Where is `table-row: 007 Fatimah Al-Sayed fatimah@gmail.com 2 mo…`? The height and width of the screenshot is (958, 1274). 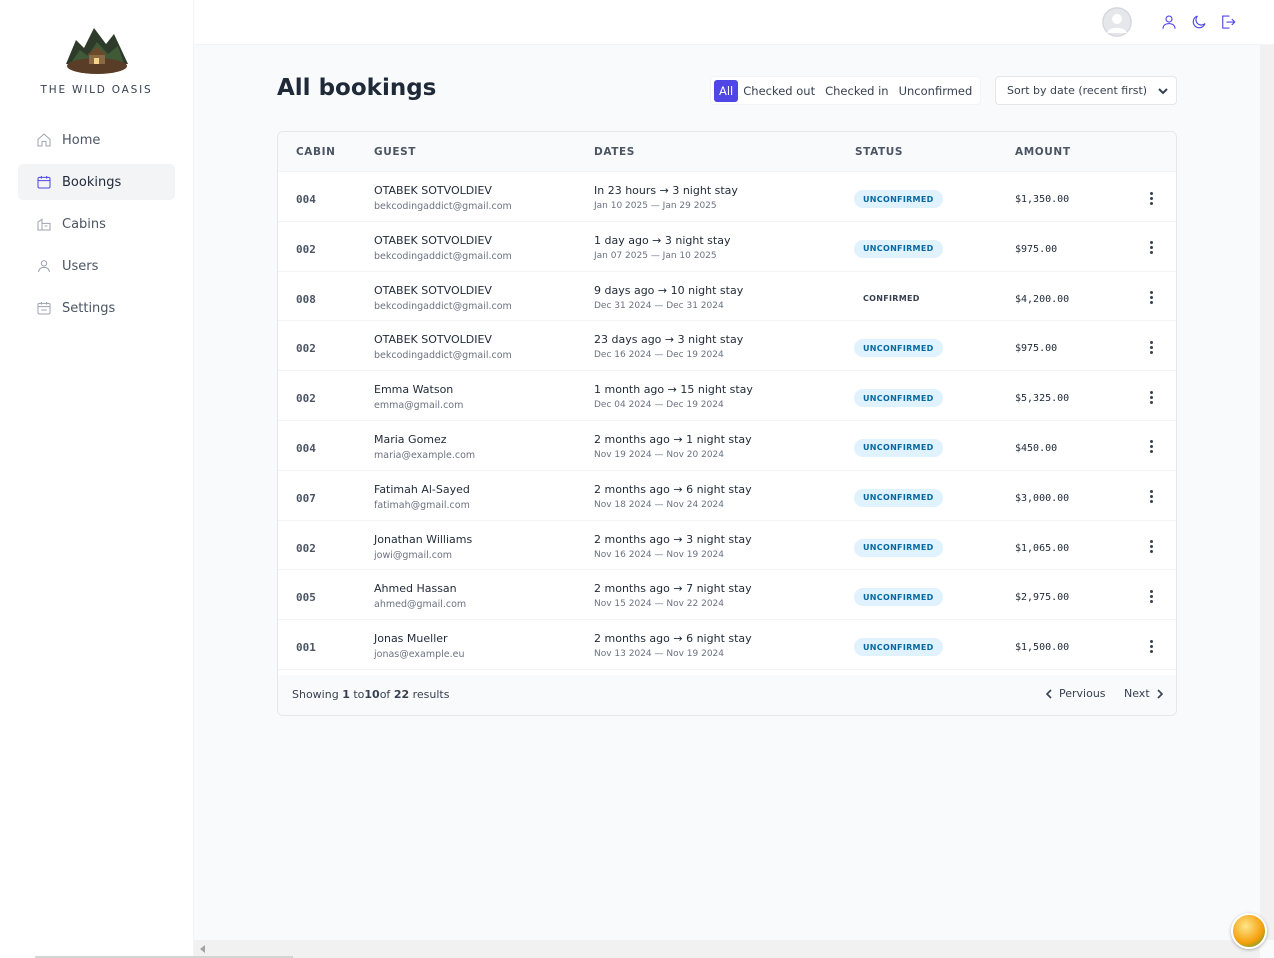
table-row: 007 Fatimah Al-Sayed fatimah@gmail.com 2 mo… is located at coordinates (727, 496).